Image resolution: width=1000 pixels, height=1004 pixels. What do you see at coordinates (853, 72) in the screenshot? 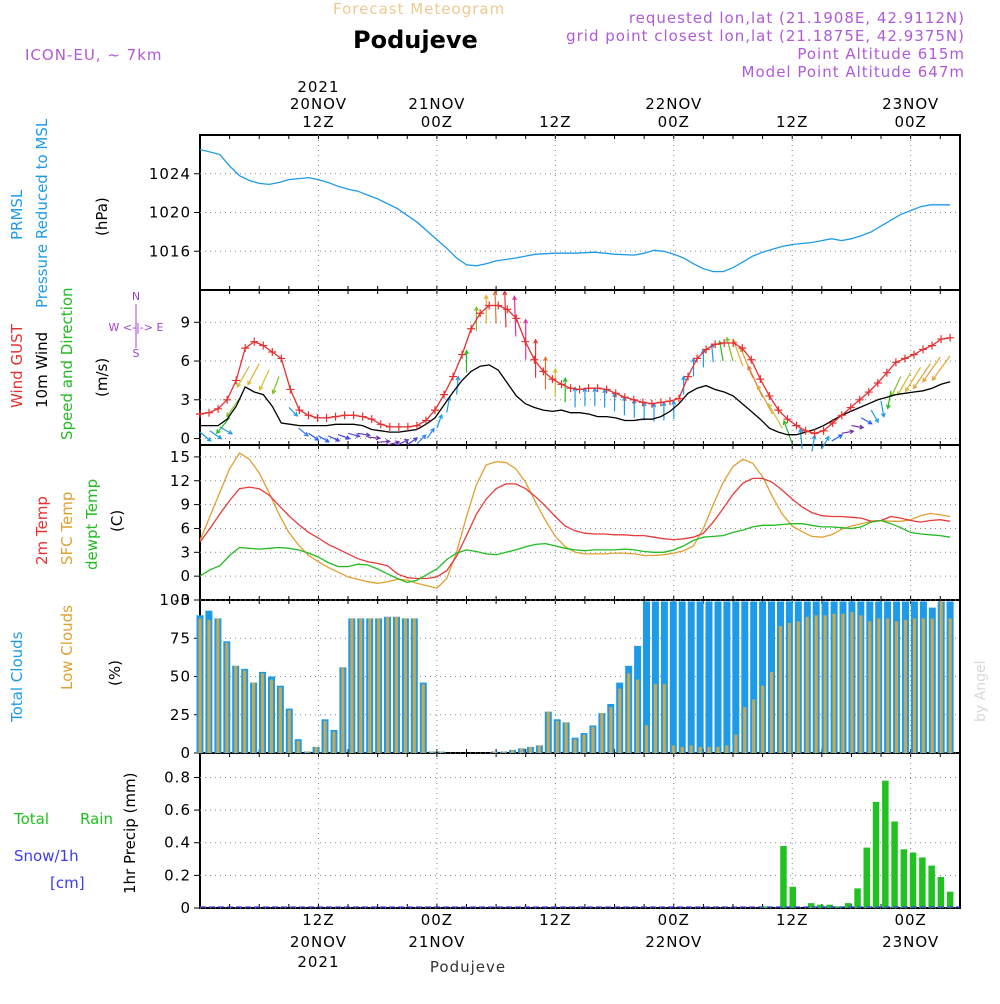
I see `model-altitude: Model Point Altitude 647m` at bounding box center [853, 72].